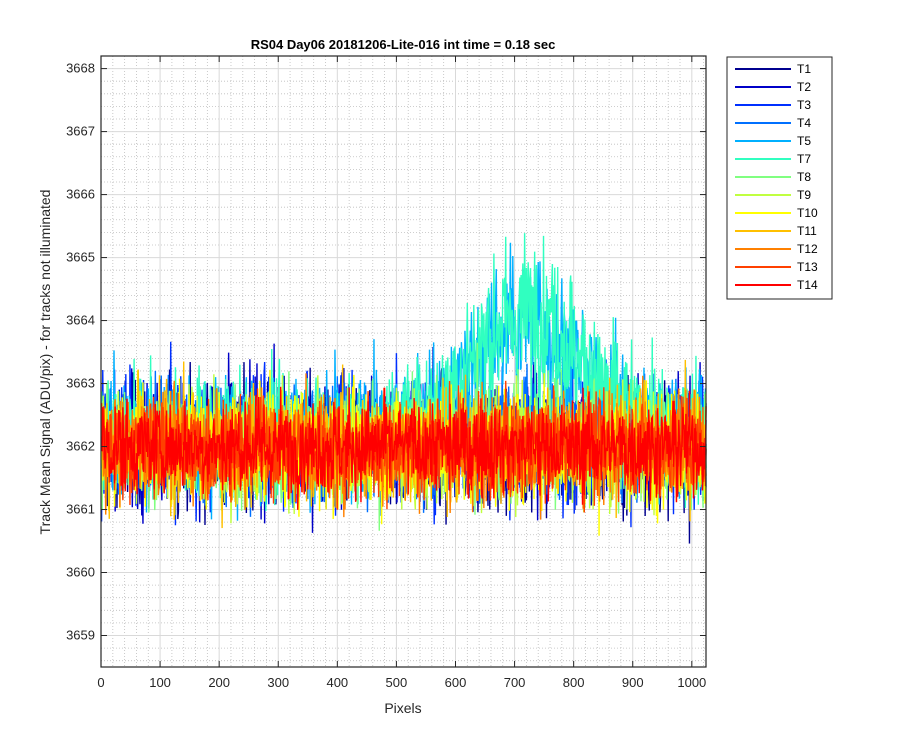 The width and height of the screenshot is (900, 750). I want to click on legend-label: T3, so click(804, 105).